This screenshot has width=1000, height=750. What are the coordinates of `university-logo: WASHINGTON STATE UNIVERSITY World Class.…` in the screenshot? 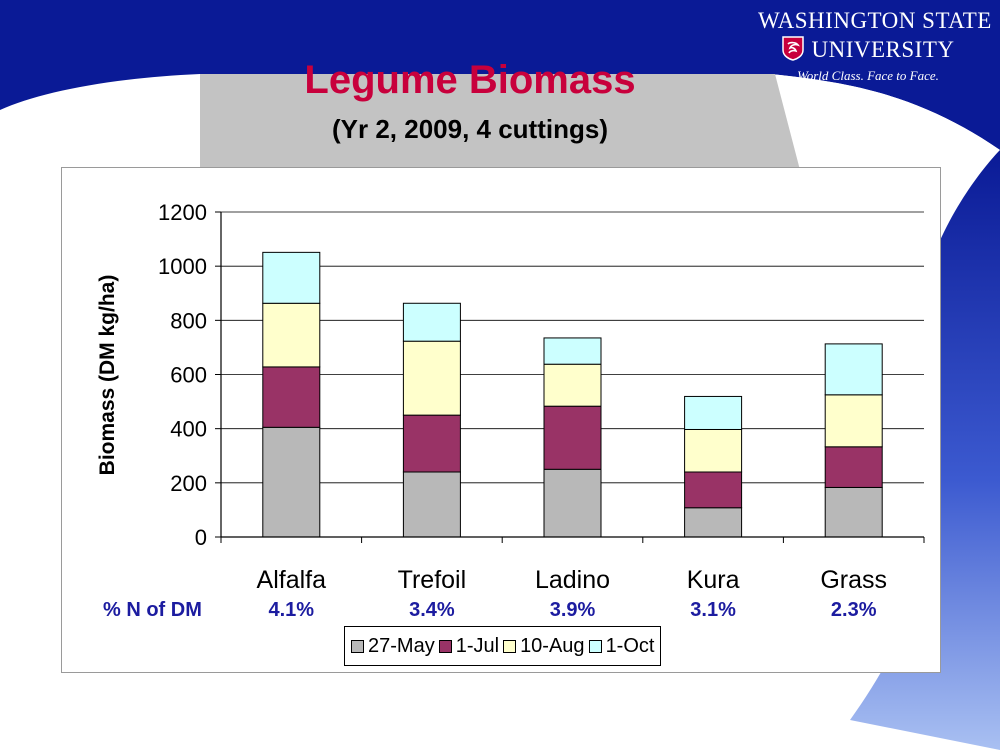 It's located at (875, 46).